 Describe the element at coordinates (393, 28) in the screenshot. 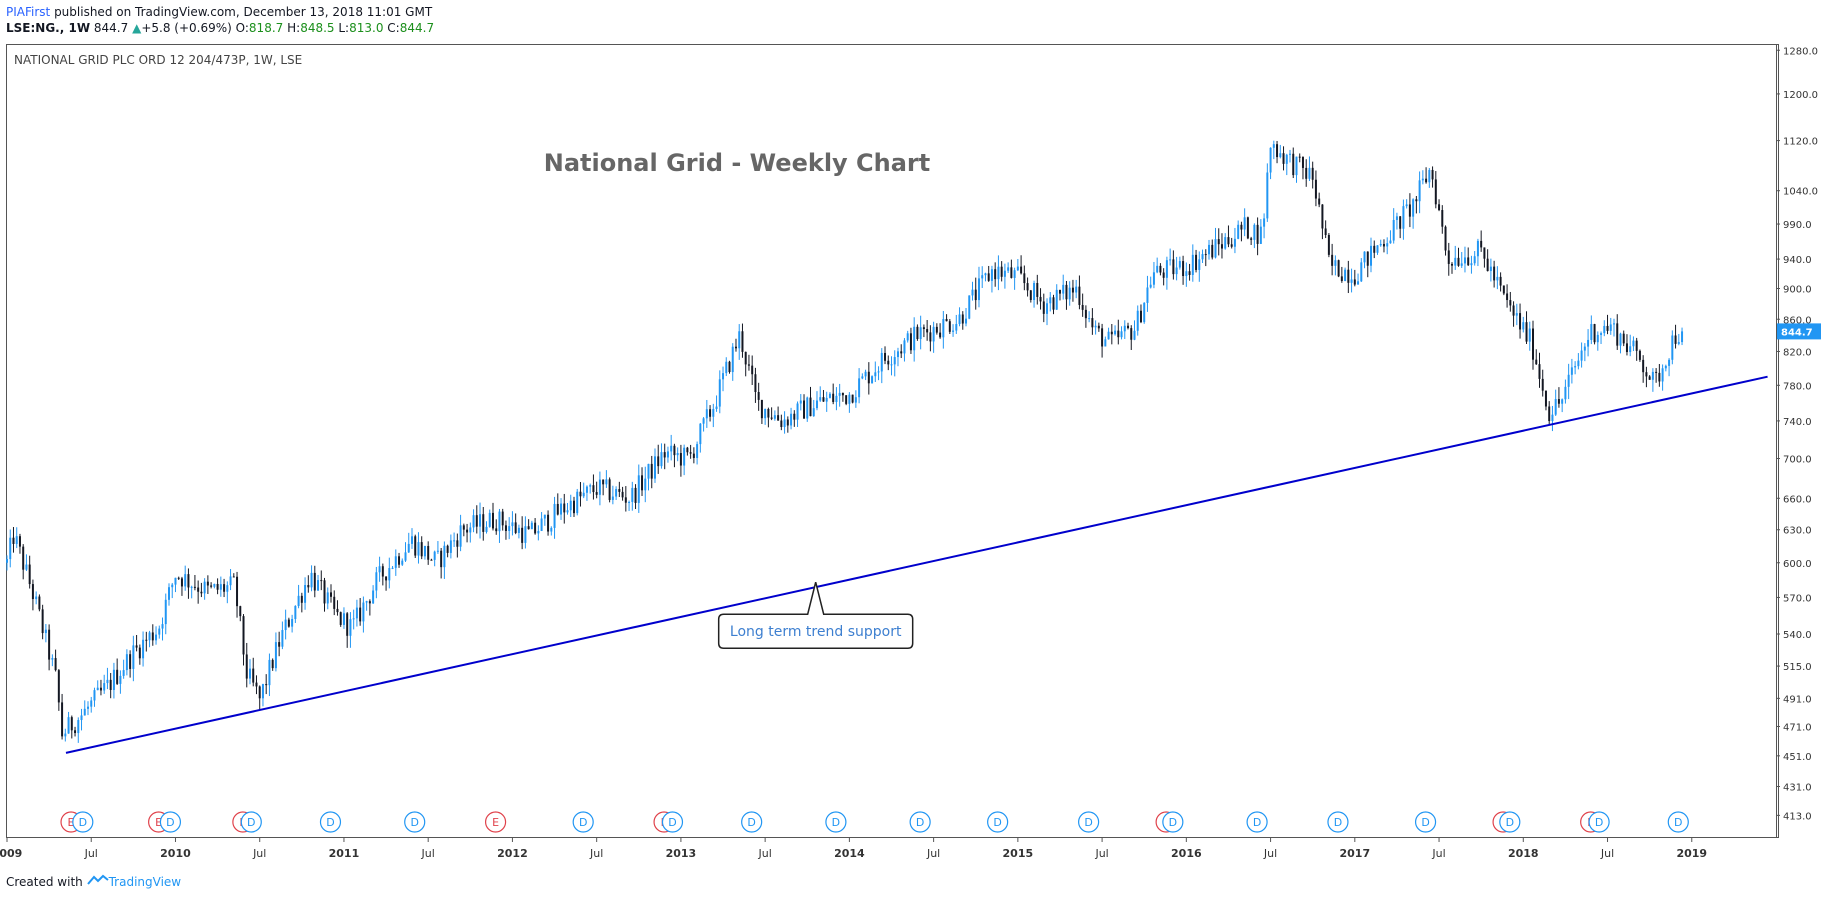

I see `close-label: C:` at that location.